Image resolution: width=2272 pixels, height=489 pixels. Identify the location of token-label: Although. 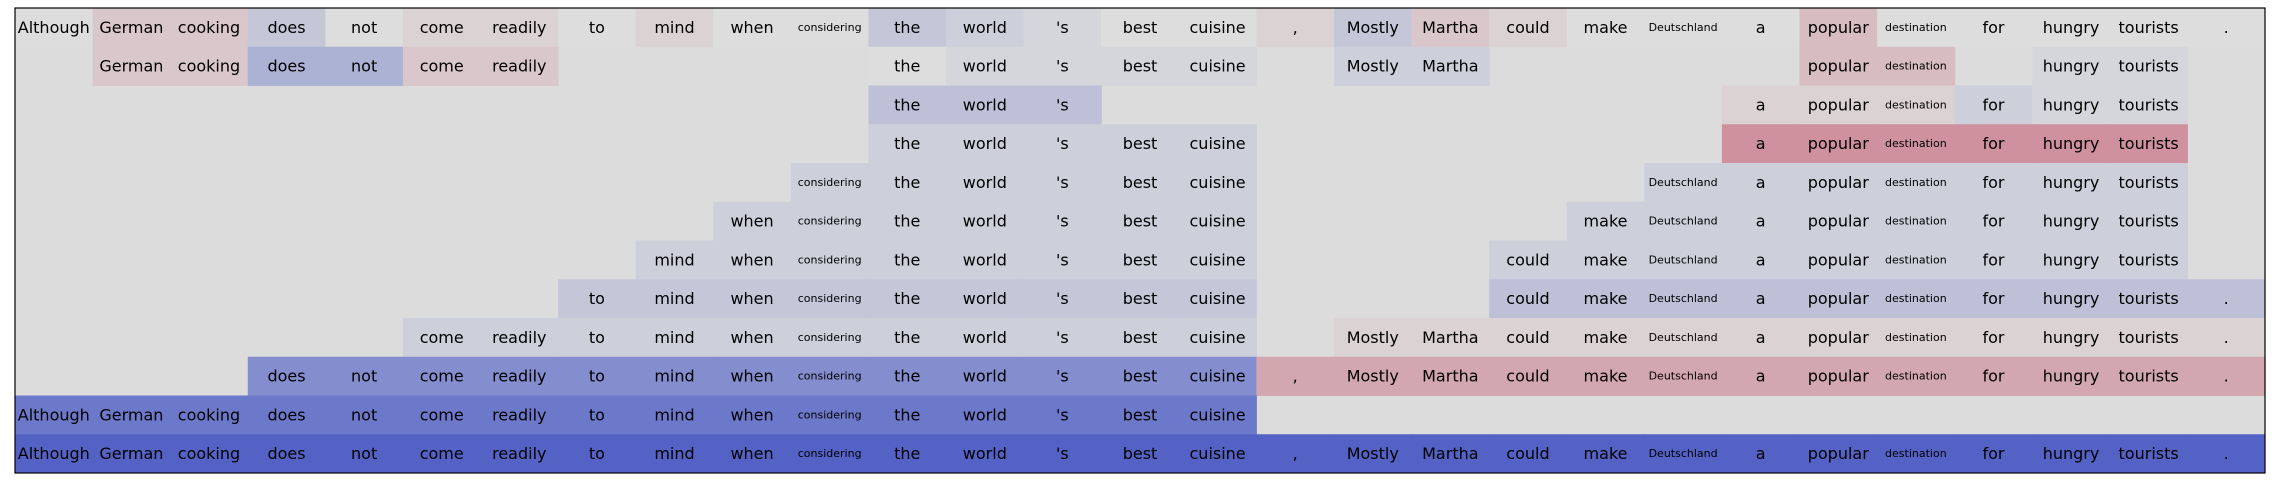
(54, 414).